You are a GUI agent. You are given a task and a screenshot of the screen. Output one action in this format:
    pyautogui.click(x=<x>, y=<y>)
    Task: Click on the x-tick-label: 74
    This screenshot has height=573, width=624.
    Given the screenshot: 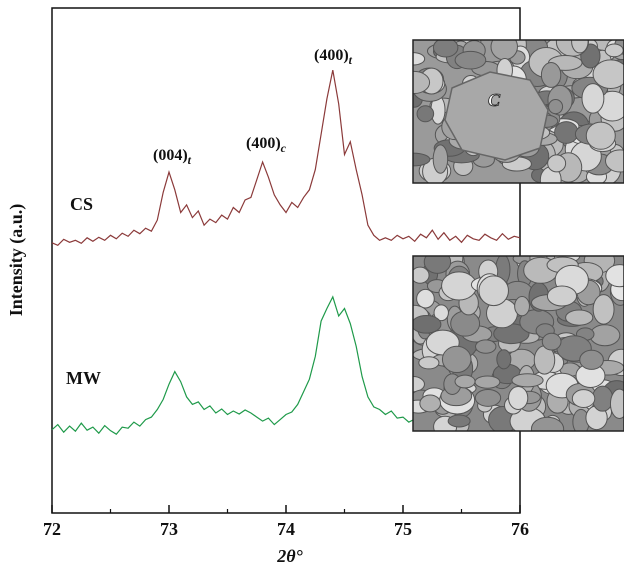 What is the action you would take?
    pyautogui.click(x=286, y=529)
    